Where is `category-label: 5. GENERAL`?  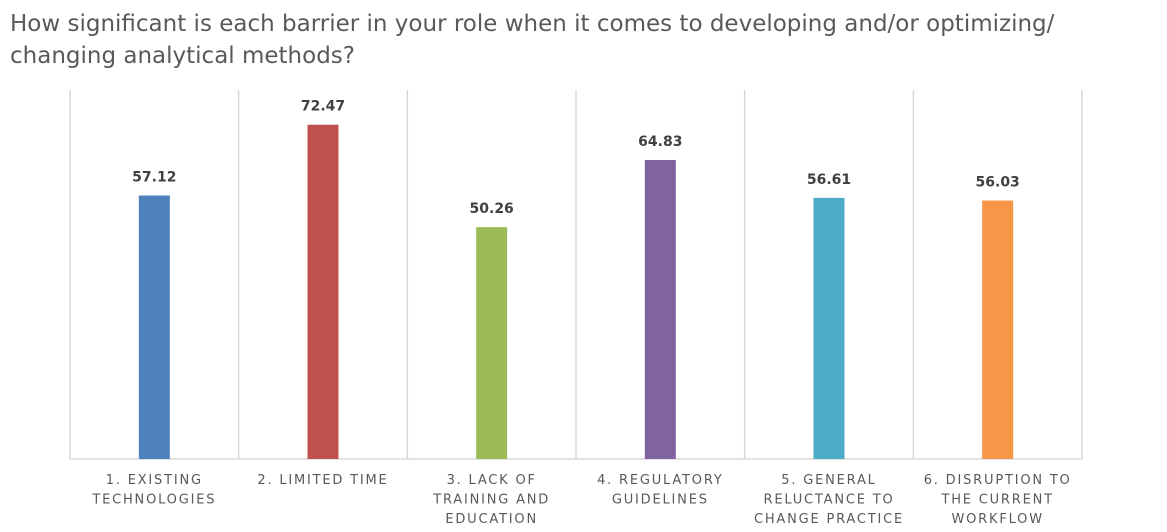 category-label: 5. GENERAL is located at coordinates (828, 480).